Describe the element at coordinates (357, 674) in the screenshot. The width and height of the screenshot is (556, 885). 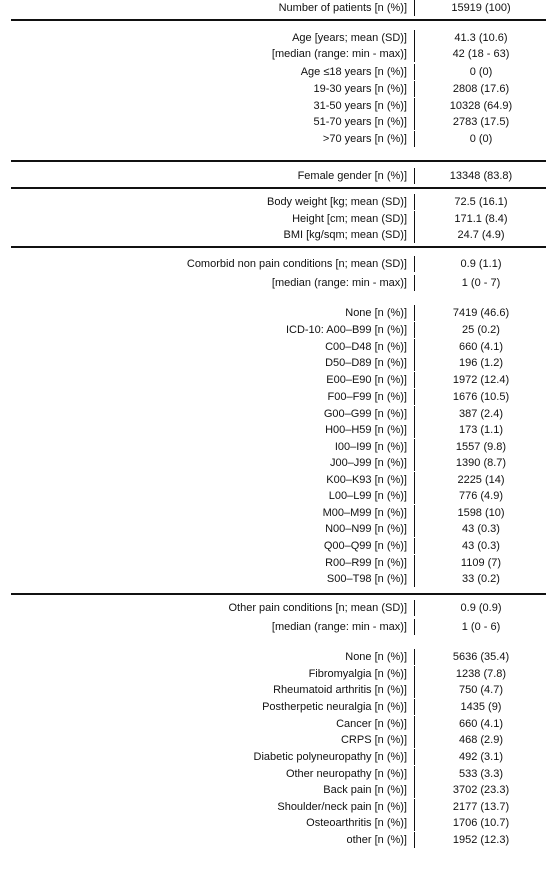
I see `row-label: Fibromyalgia [n (%)]` at that location.